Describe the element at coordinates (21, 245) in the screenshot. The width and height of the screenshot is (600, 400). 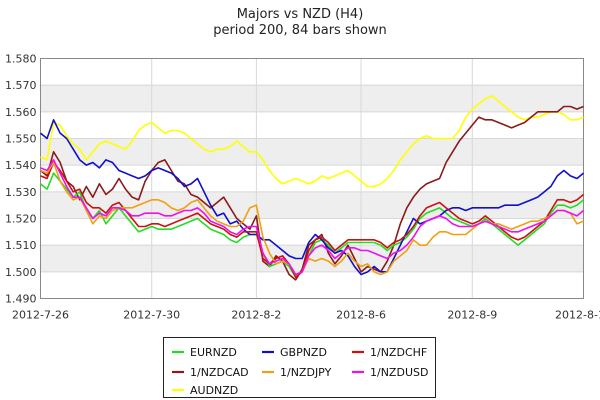
I see `y-tick-label: 1.510` at that location.